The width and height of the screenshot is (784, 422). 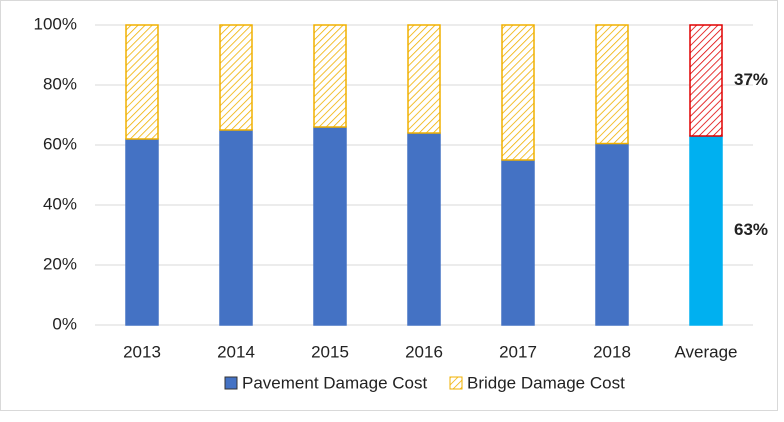 What do you see at coordinates (705, 351) in the screenshot?
I see `x-tick-label: Average` at bounding box center [705, 351].